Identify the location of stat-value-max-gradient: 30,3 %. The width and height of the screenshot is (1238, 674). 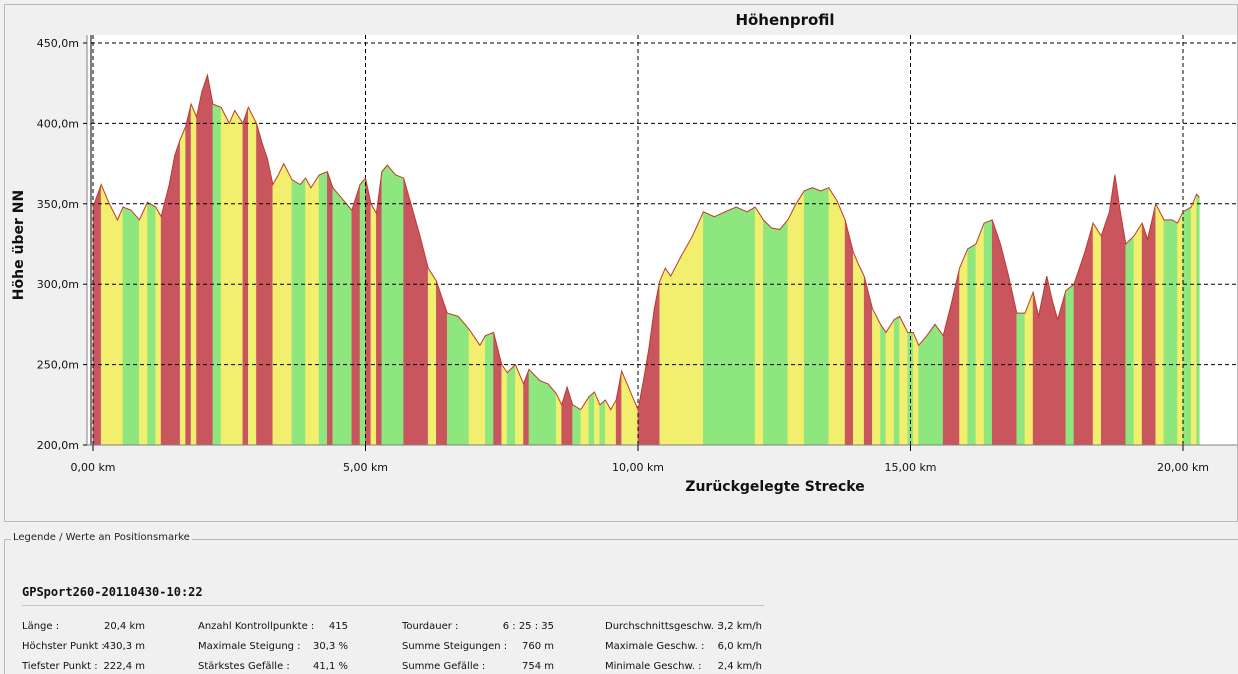
(330, 646).